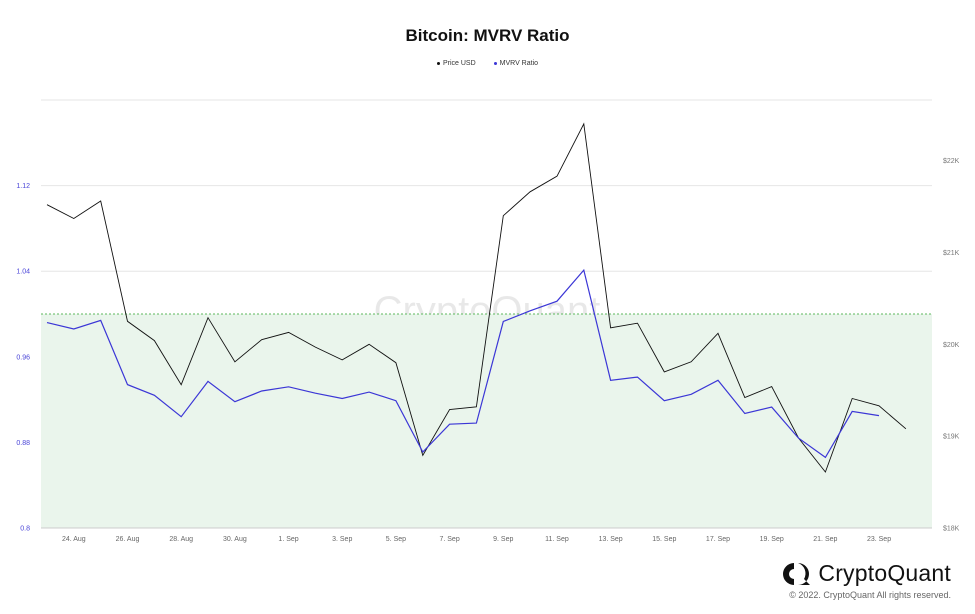  I want to click on y-left-tick-label: 0.8, so click(25, 529).